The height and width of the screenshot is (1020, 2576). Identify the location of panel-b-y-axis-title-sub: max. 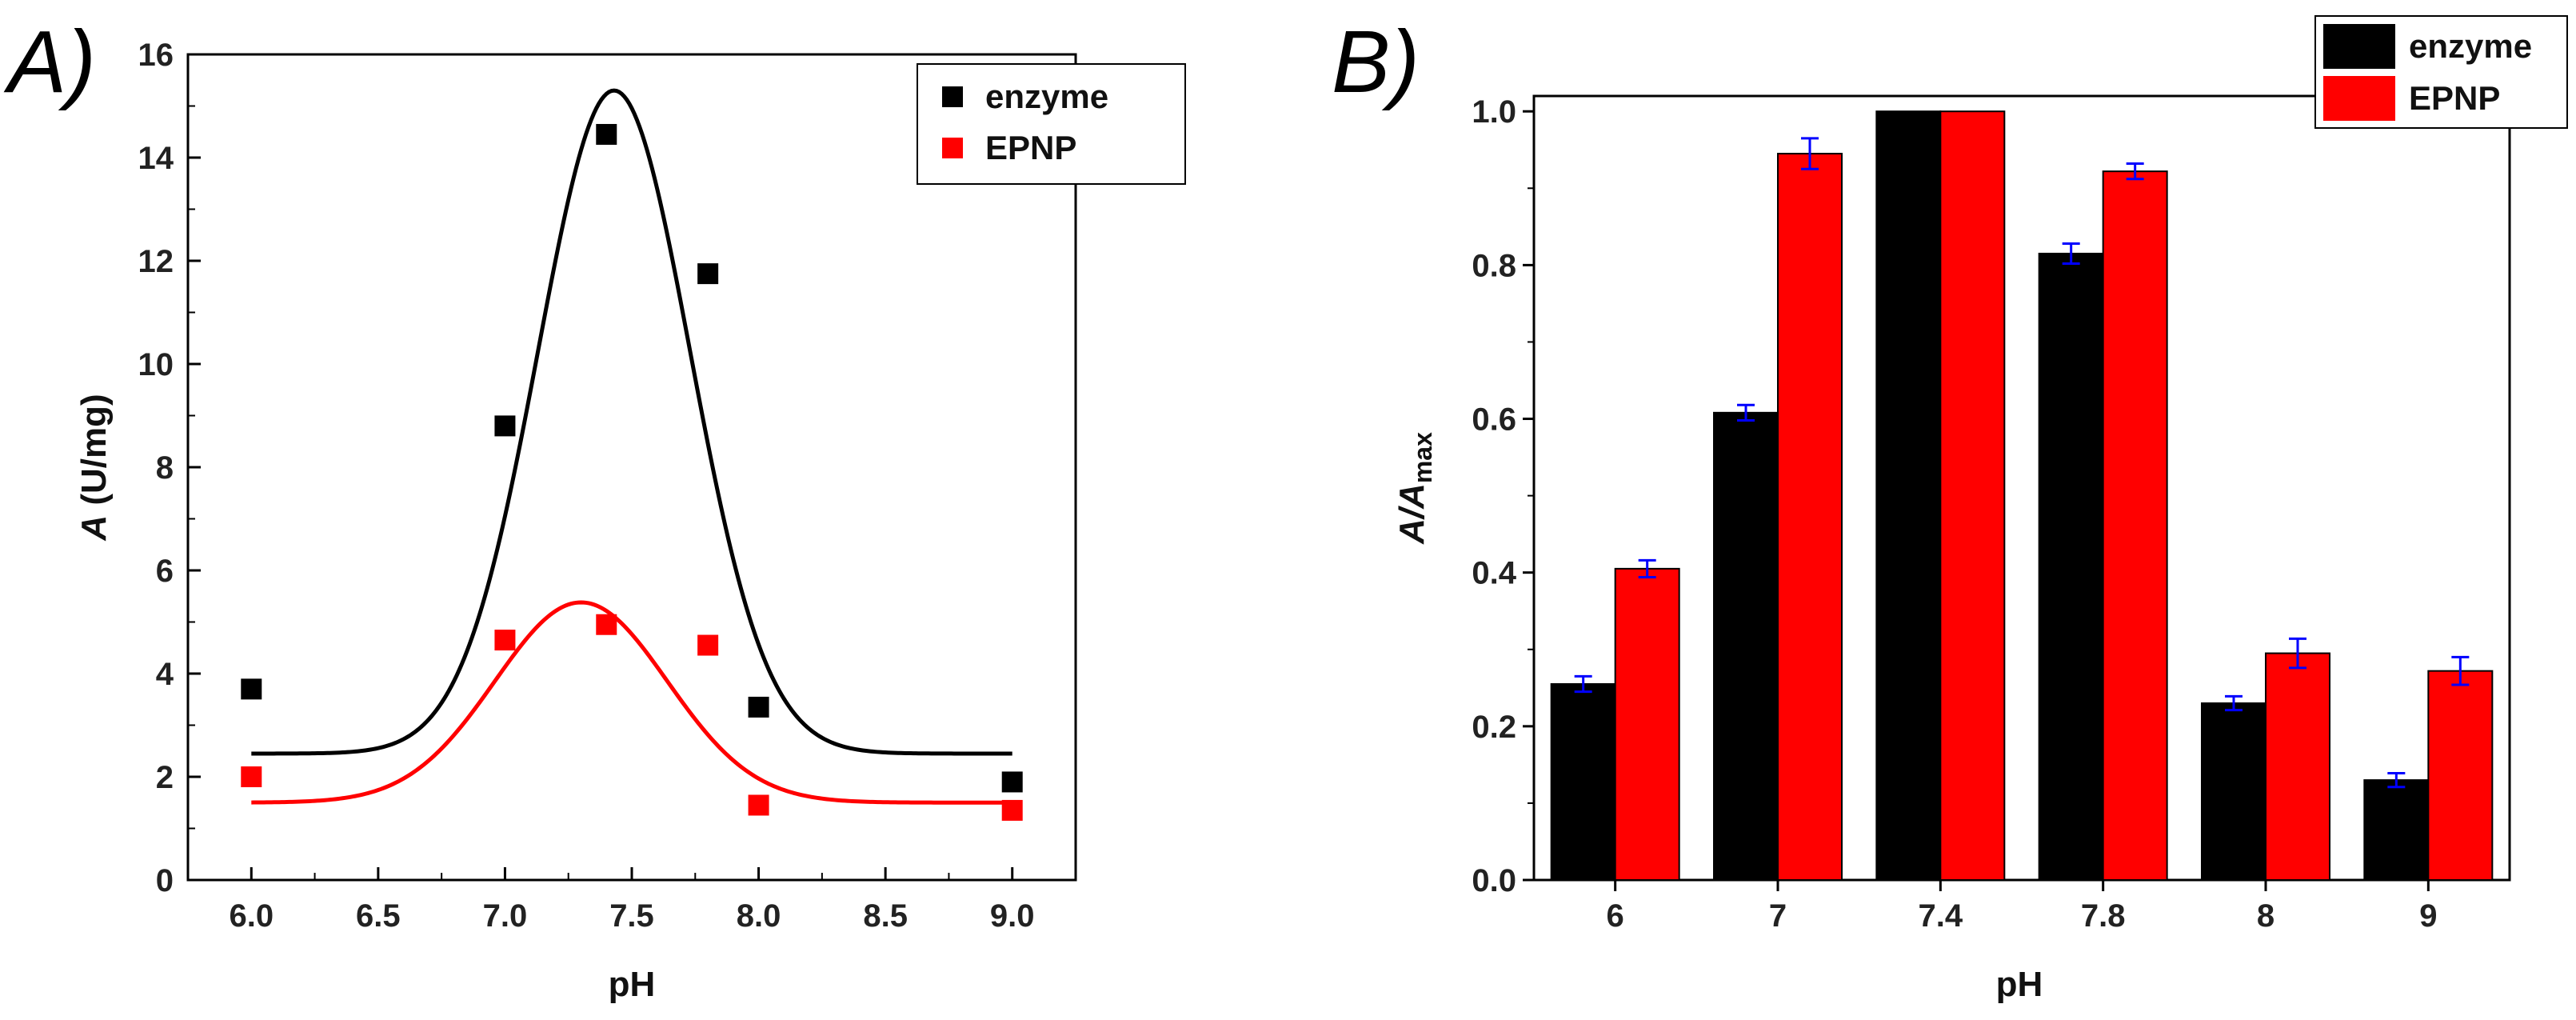
(1422, 457).